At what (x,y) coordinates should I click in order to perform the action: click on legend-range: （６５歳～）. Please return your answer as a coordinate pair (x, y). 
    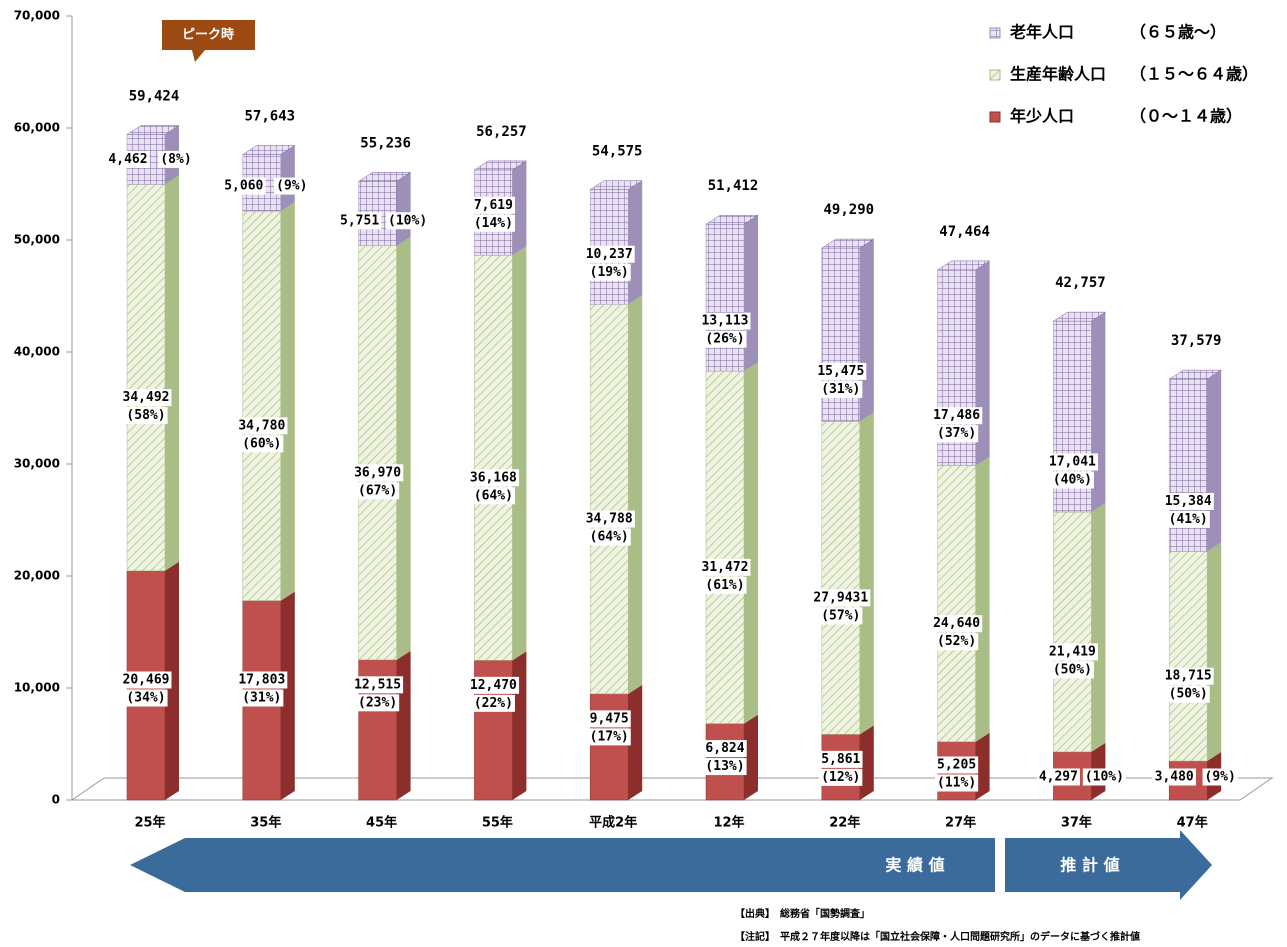
    Looking at the image, I should click on (1178, 32).